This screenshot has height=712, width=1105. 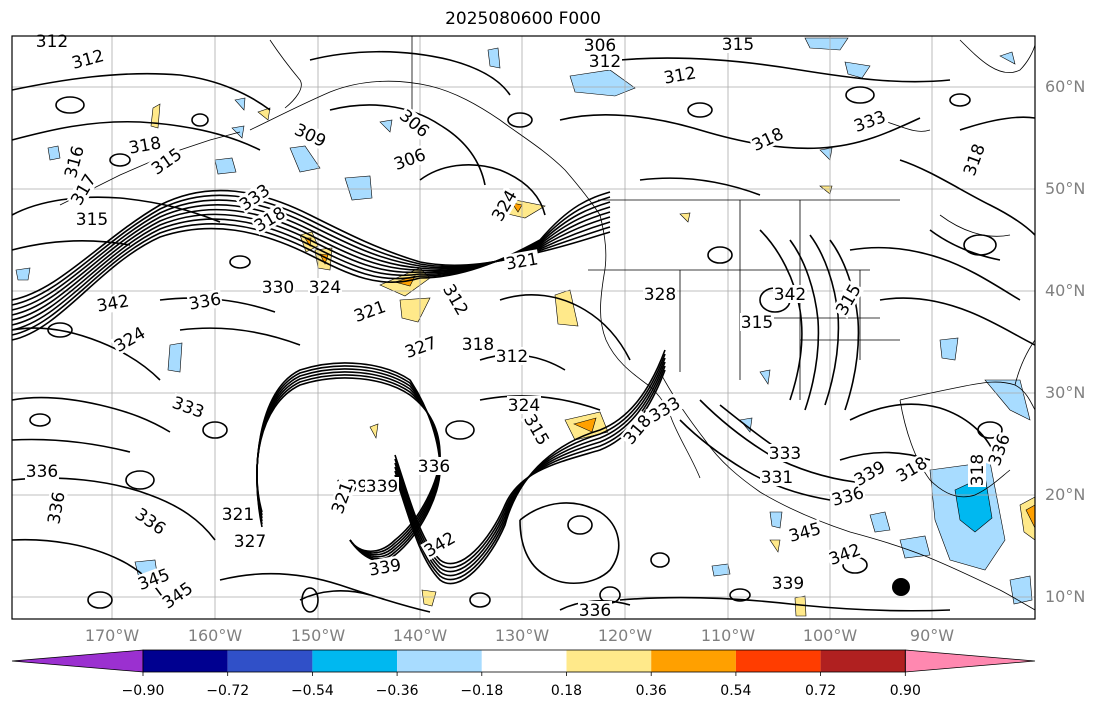 What do you see at coordinates (1065, 392) in the screenshot?
I see `lat-label: 30°N` at bounding box center [1065, 392].